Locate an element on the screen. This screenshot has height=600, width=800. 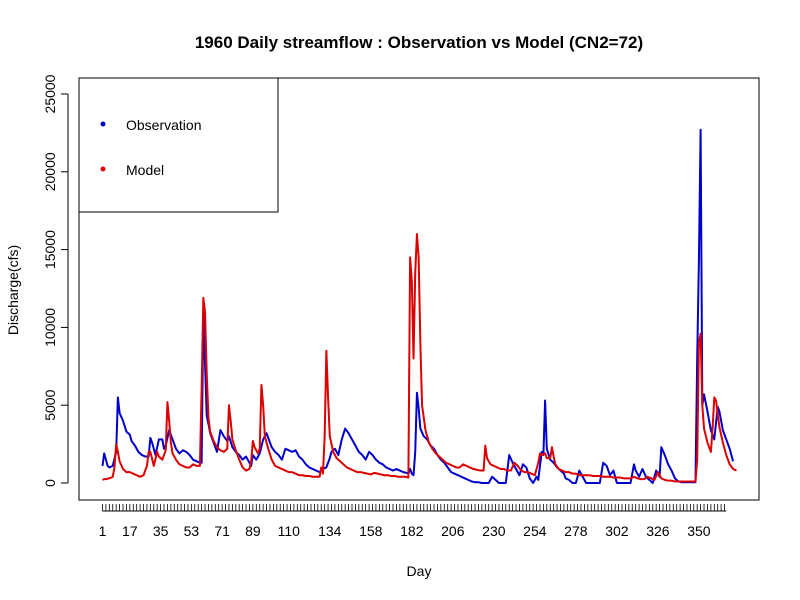
y-tick-label: 10000 is located at coordinates (50, 327).